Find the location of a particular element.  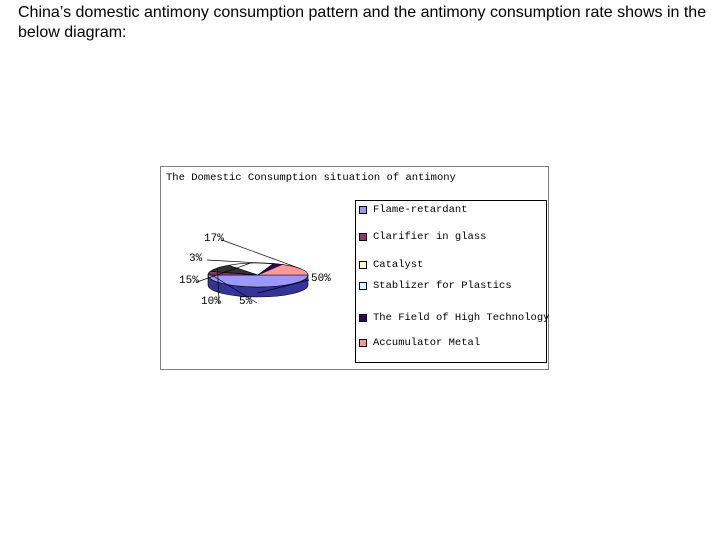

legend-item-clarifier-in-glass: Clarifier in glass is located at coordinates (422, 237).